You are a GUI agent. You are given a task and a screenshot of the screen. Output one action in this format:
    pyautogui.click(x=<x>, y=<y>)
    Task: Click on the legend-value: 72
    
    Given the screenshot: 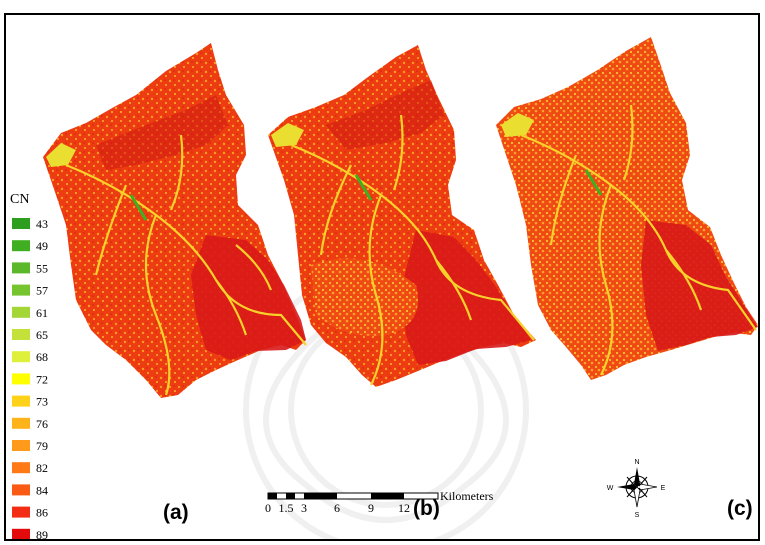 What is the action you would take?
    pyautogui.click(x=42, y=379)
    